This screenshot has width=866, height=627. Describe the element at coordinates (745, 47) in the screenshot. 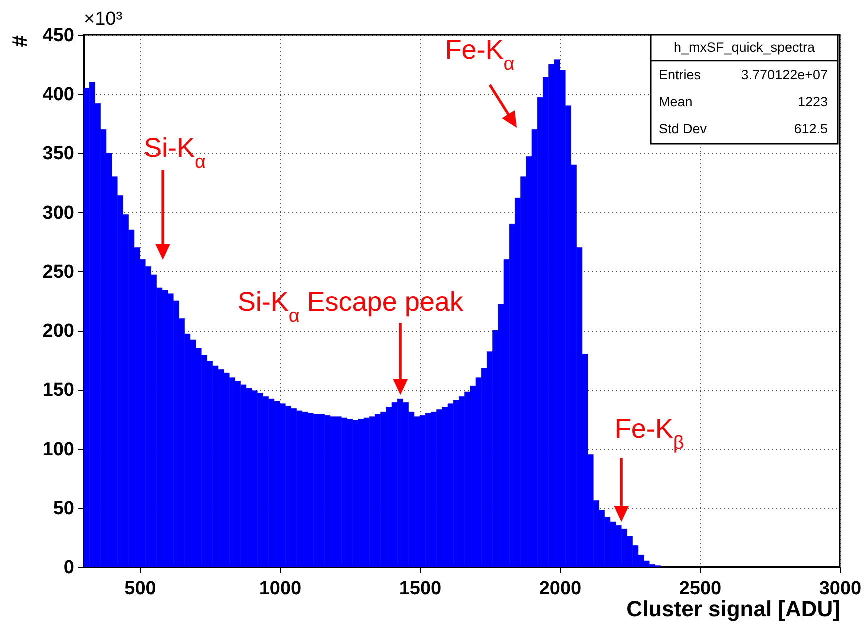

I see `annotation: h_mxSF_quick_spectra` at that location.